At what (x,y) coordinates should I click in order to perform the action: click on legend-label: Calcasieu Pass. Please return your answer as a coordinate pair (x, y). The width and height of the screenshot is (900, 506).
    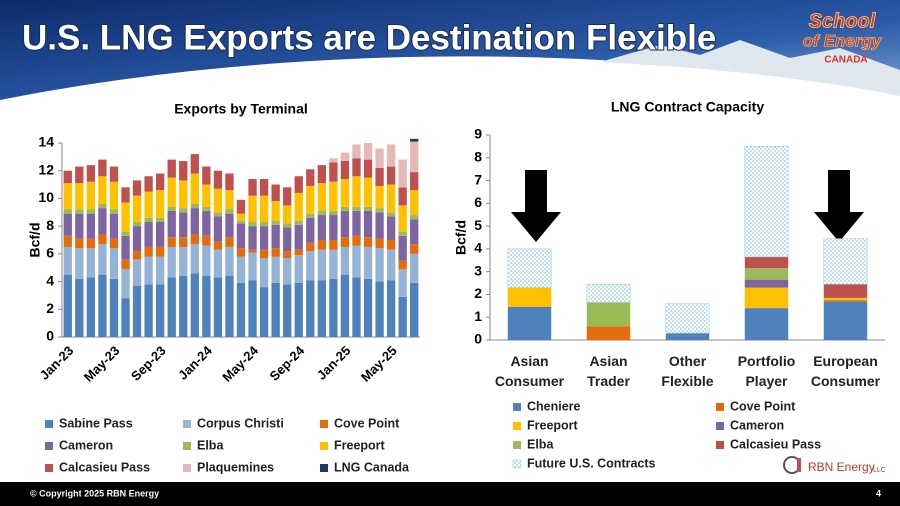
    Looking at the image, I should click on (775, 444).